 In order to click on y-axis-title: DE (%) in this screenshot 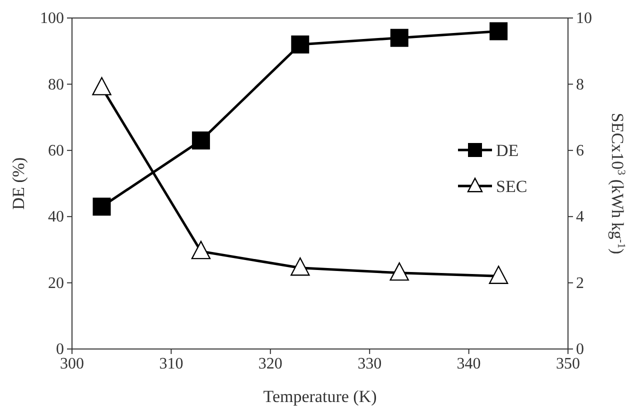, I will do `click(18, 183)`.